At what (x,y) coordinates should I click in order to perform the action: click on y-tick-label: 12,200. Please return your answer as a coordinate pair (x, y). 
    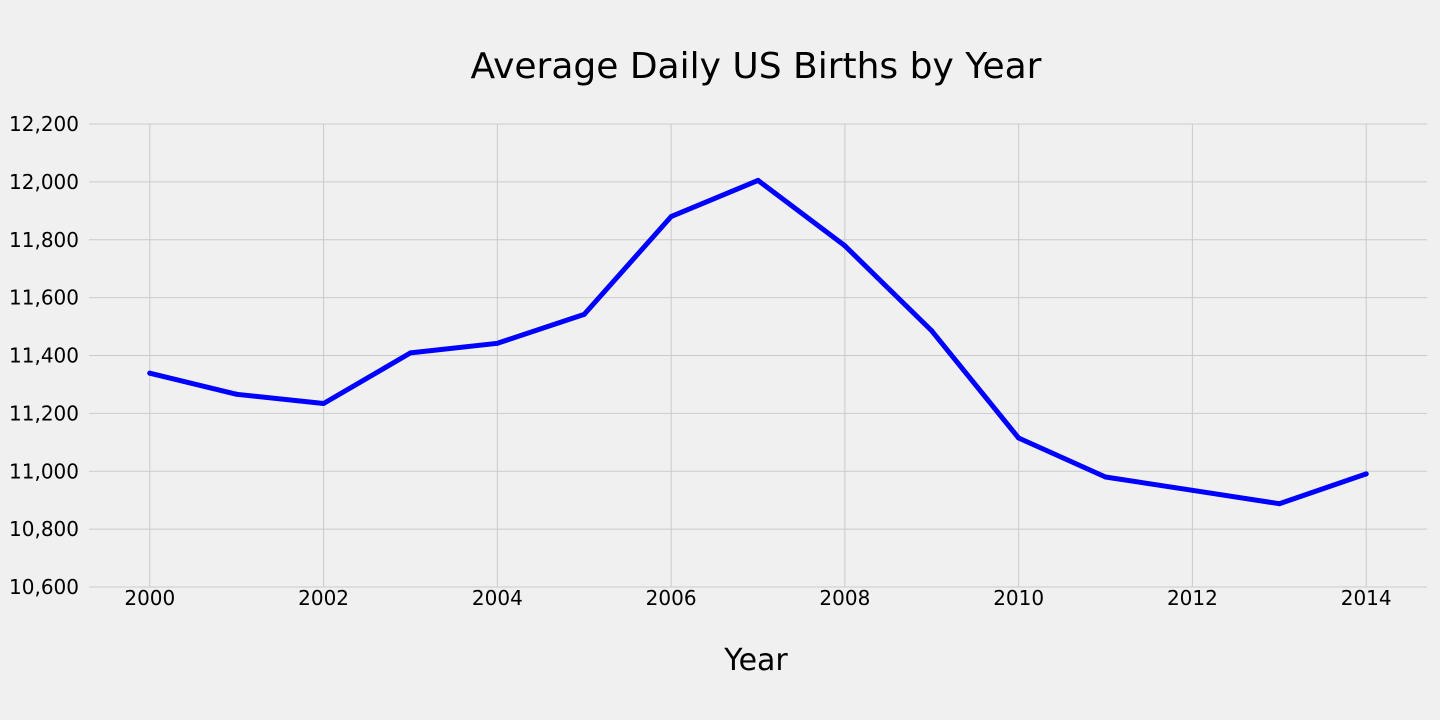
    Looking at the image, I should click on (44, 124).